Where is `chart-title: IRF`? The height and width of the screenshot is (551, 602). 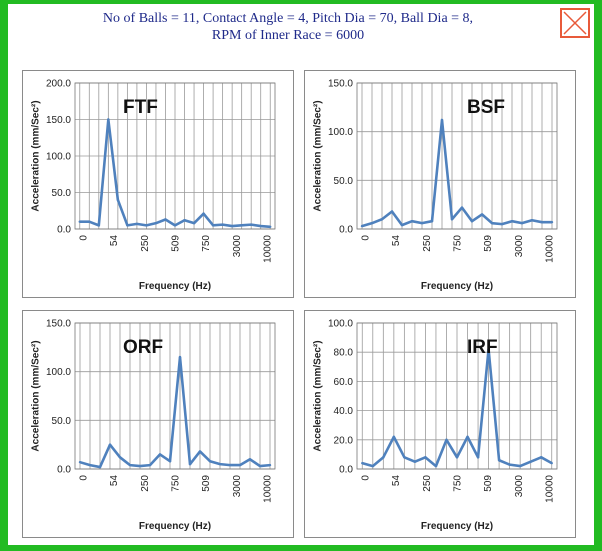
chart-title: IRF is located at coordinates (482, 347).